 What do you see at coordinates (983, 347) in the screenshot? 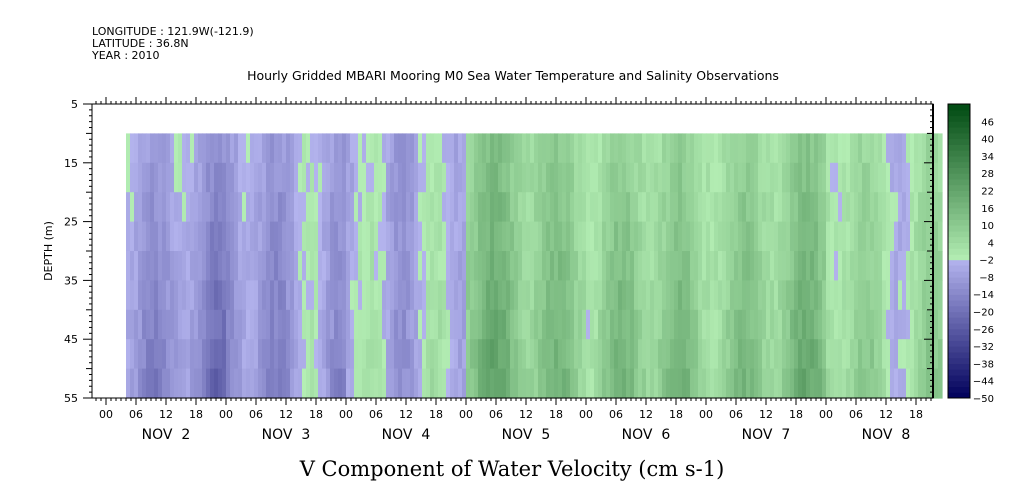
I see `colorbar-tick-label: −32` at bounding box center [983, 347].